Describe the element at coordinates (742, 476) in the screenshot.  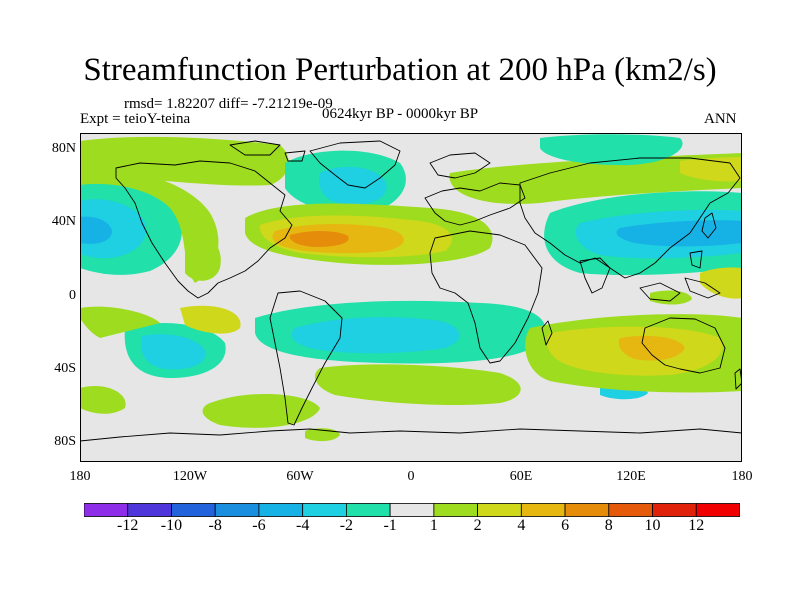
I see `lon-label-180e: 180` at that location.